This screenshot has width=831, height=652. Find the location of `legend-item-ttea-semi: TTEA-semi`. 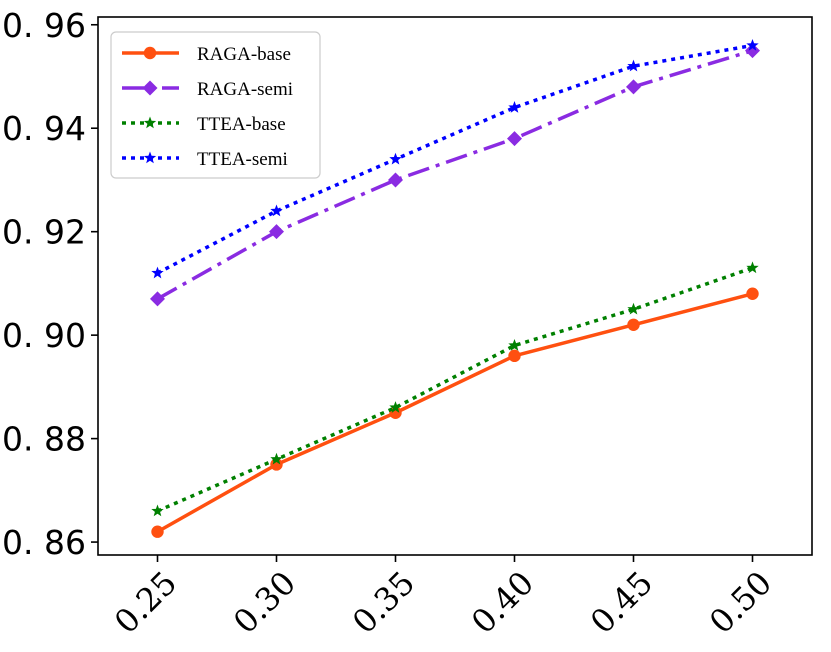

legend-item-ttea-semi: TTEA-semi is located at coordinates (205, 159).